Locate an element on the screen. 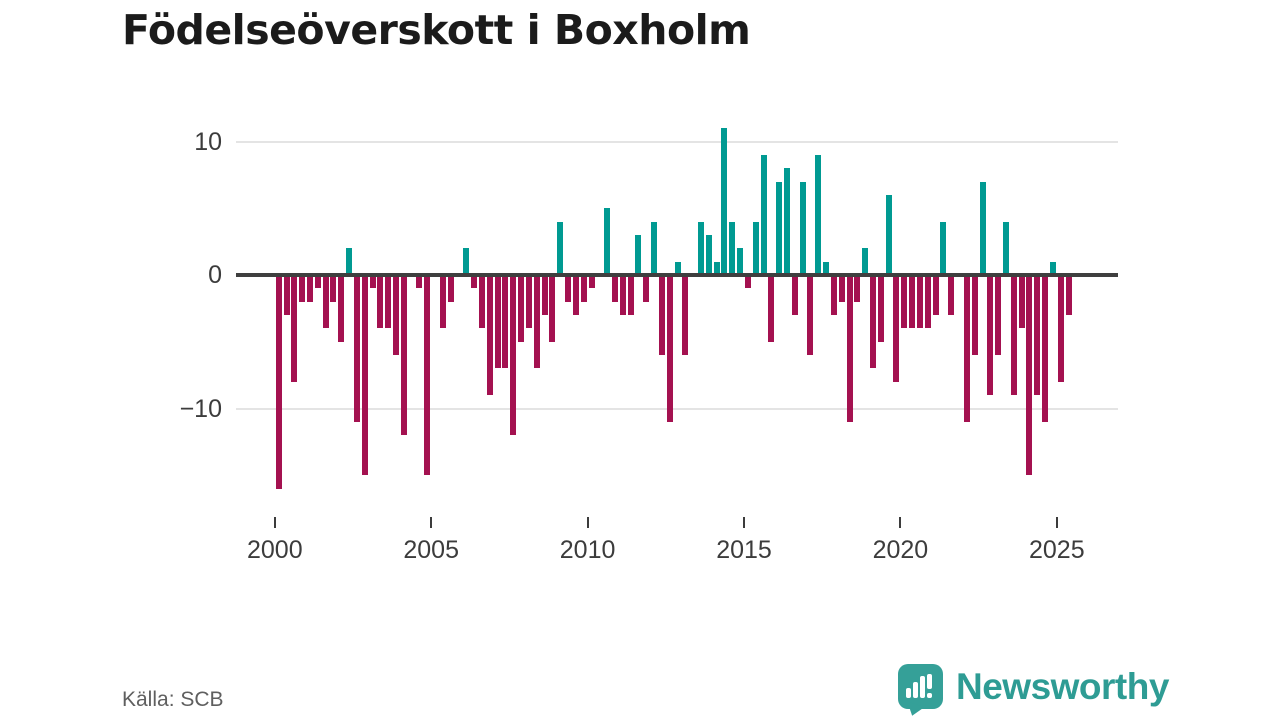 Image resolution: width=1280 pixels, height=720 pixels. x-axis-label: 2005 is located at coordinates (431, 550).